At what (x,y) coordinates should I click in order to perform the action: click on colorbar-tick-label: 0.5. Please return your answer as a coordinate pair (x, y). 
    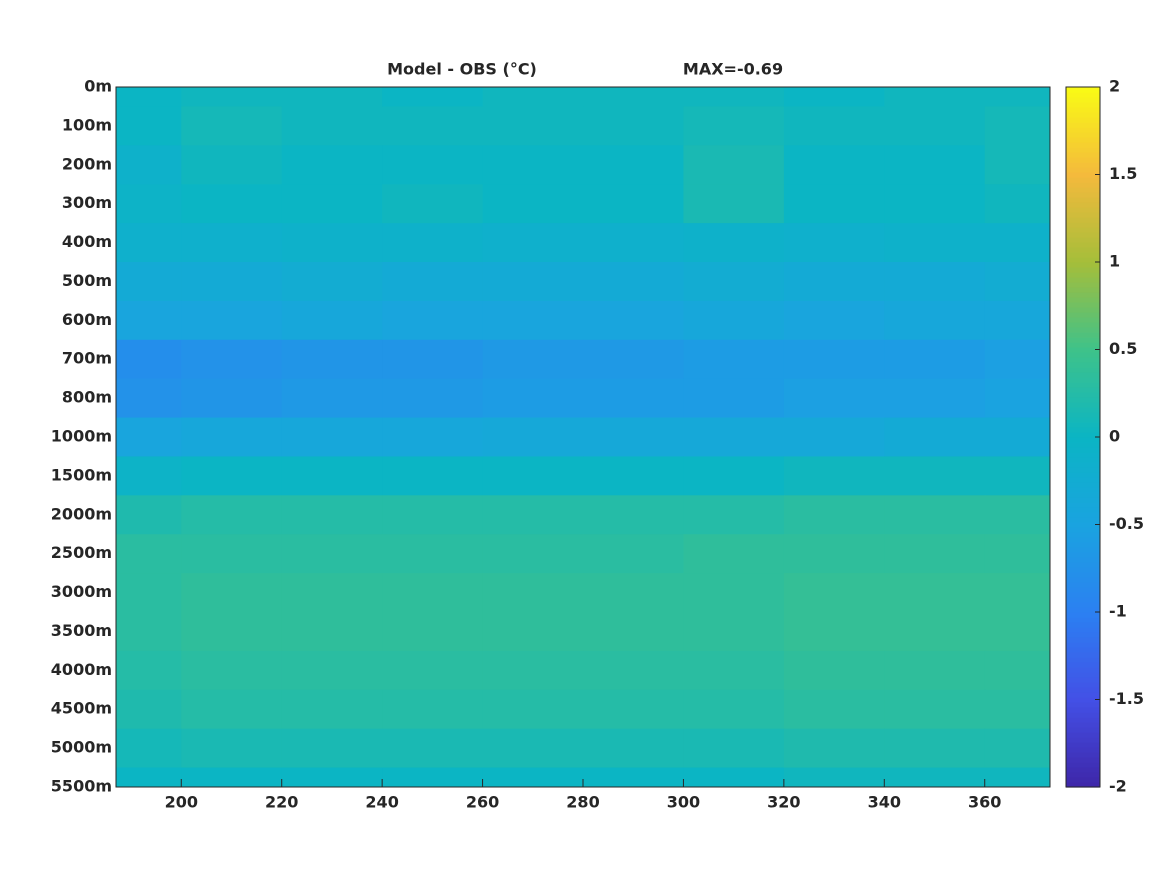
    Looking at the image, I should click on (1123, 348).